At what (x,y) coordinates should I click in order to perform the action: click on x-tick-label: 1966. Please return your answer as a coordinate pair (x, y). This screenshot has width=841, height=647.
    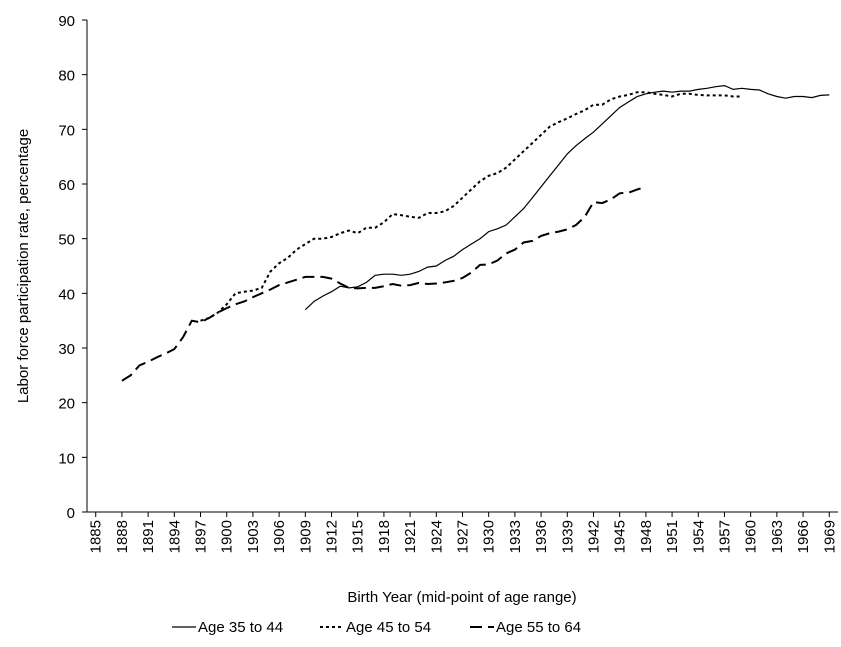
    Looking at the image, I should click on (803, 536).